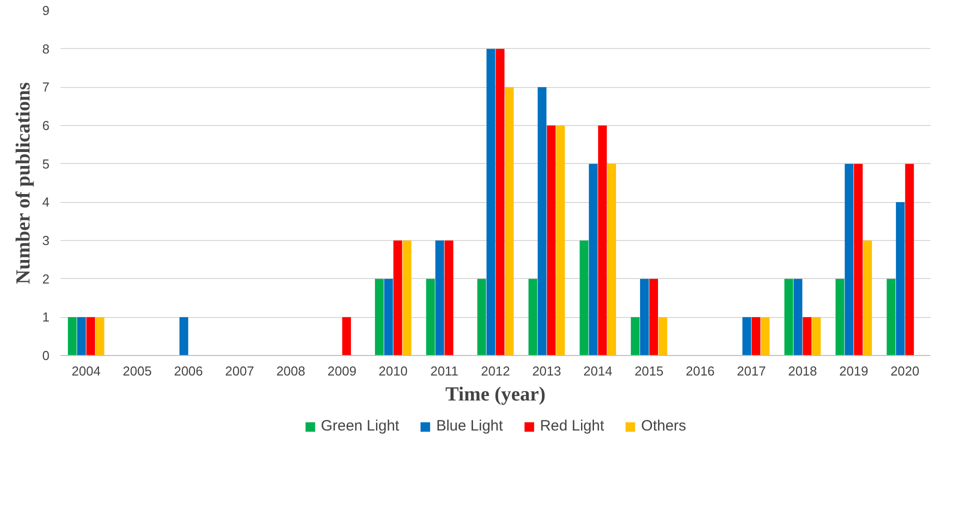 This screenshot has height=527, width=962. Describe the element at coordinates (46, 48) in the screenshot. I see `y-tick-label: 8` at that location.